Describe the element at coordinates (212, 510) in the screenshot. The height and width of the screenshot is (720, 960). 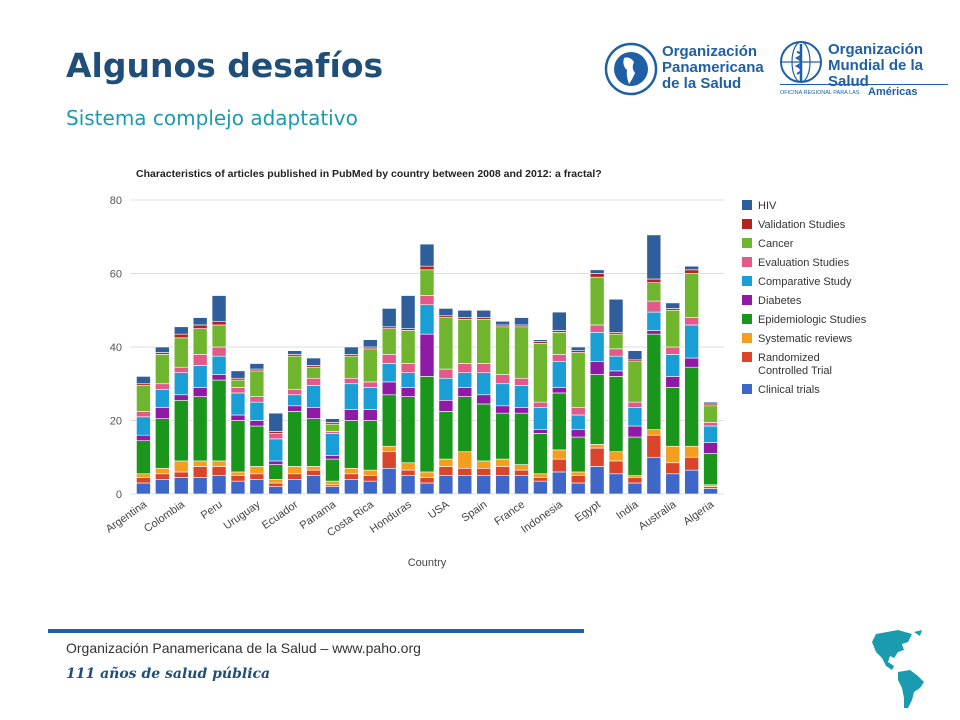
I see `x-tick-label: Peru` at that location.